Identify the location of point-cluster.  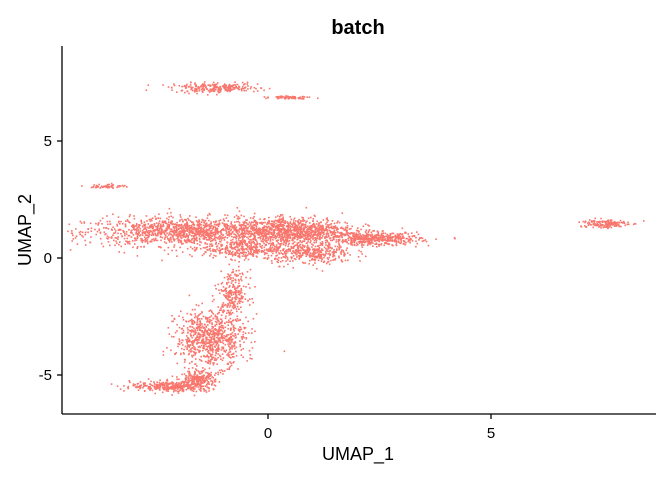
(294, 229).